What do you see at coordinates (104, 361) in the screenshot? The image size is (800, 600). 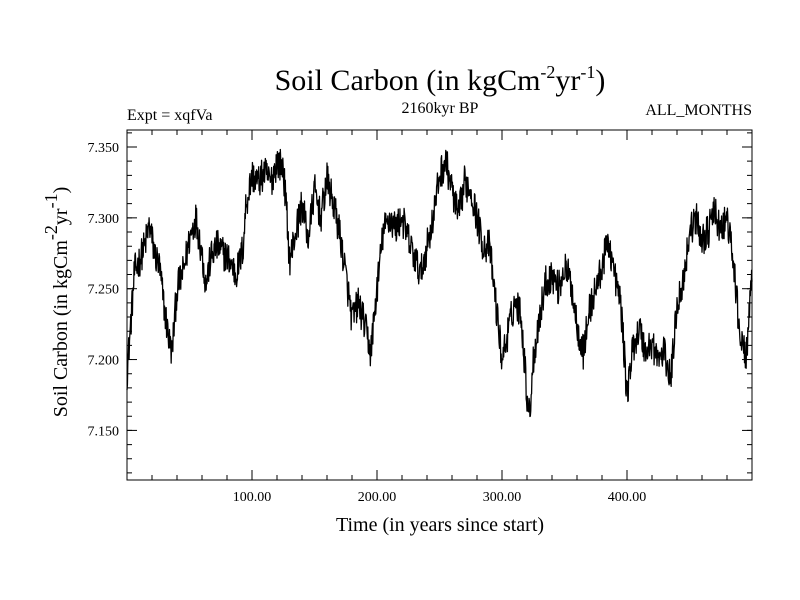 I see `y-tick-label: 7.200` at bounding box center [104, 361].